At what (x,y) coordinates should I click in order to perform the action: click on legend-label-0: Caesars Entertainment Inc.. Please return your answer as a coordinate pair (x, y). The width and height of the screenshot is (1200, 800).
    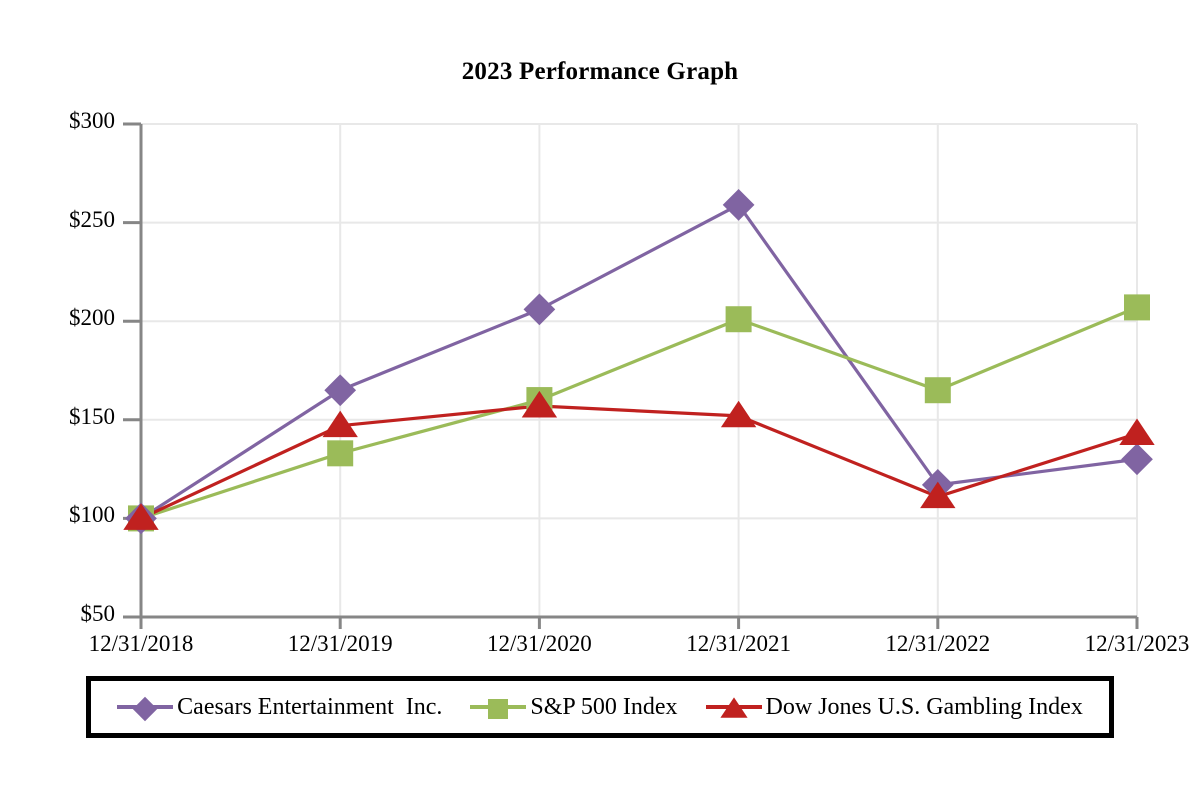
    Looking at the image, I should click on (310, 706).